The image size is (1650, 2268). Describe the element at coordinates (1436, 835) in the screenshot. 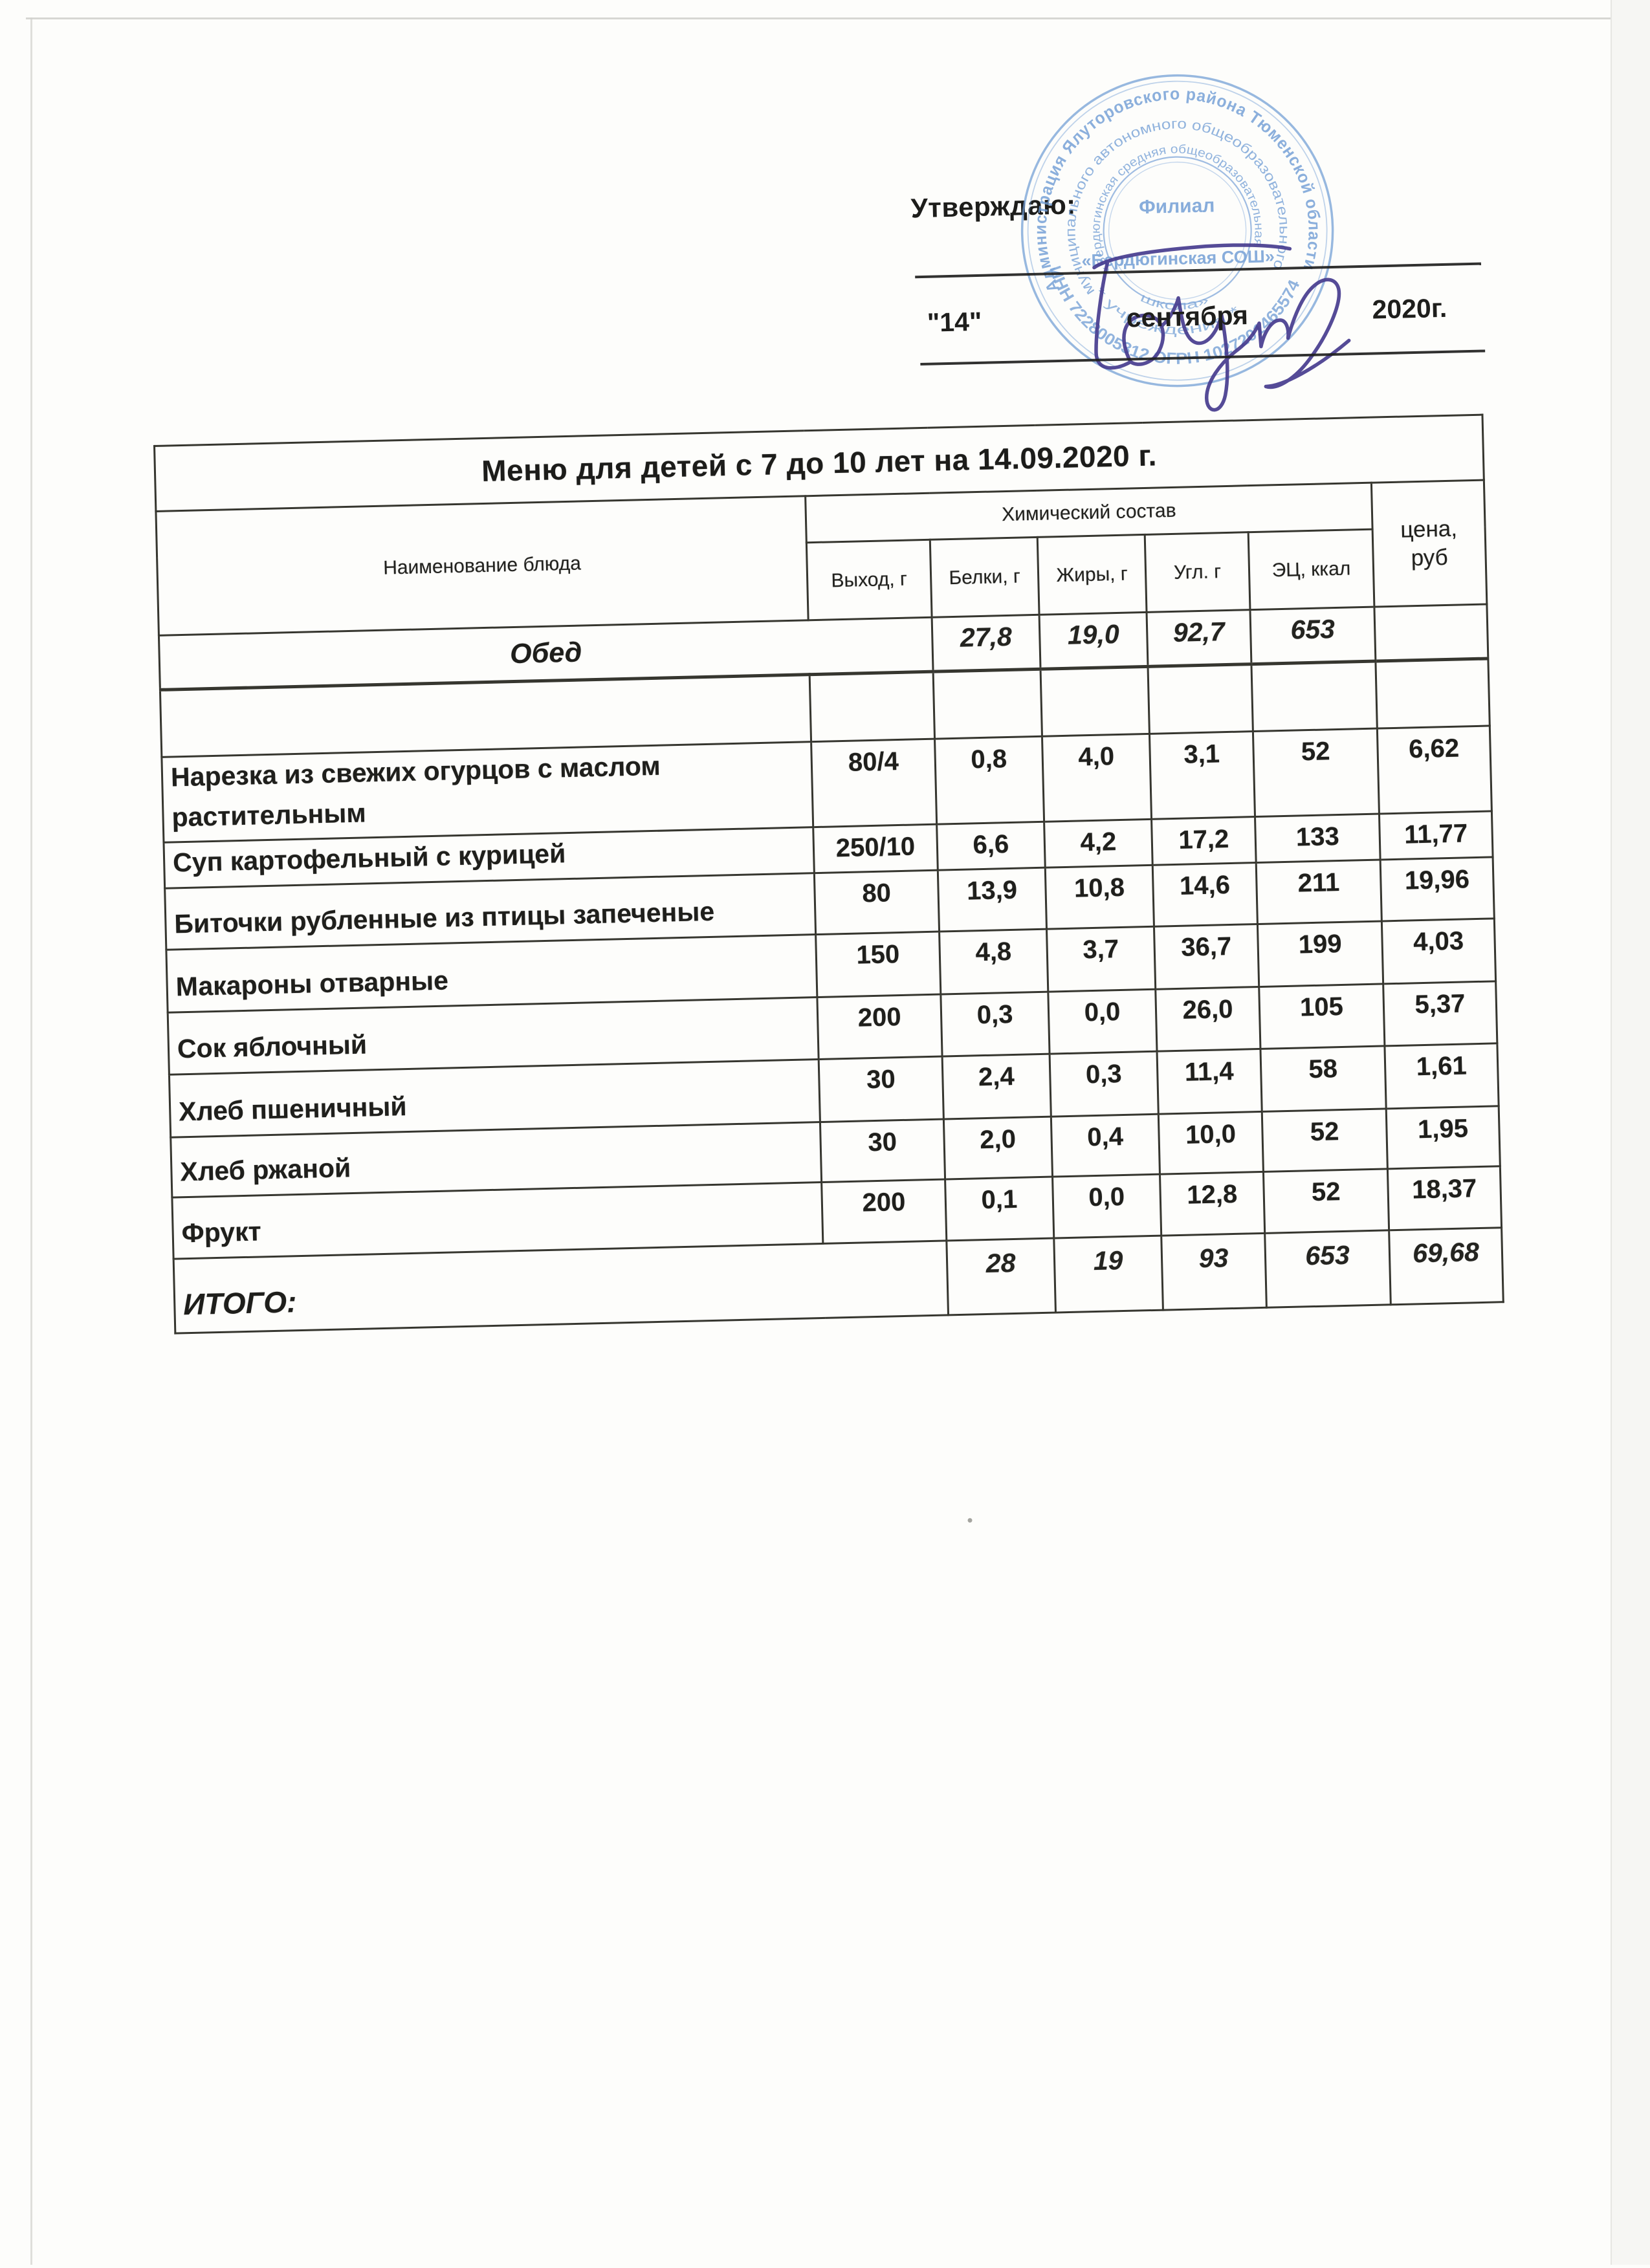

I see `cell-price: 11,77` at that location.